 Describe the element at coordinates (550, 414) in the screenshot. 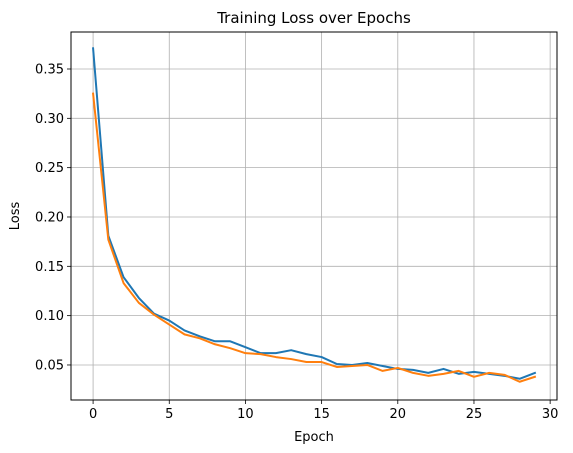

I see `x-tick-label: 30` at that location.